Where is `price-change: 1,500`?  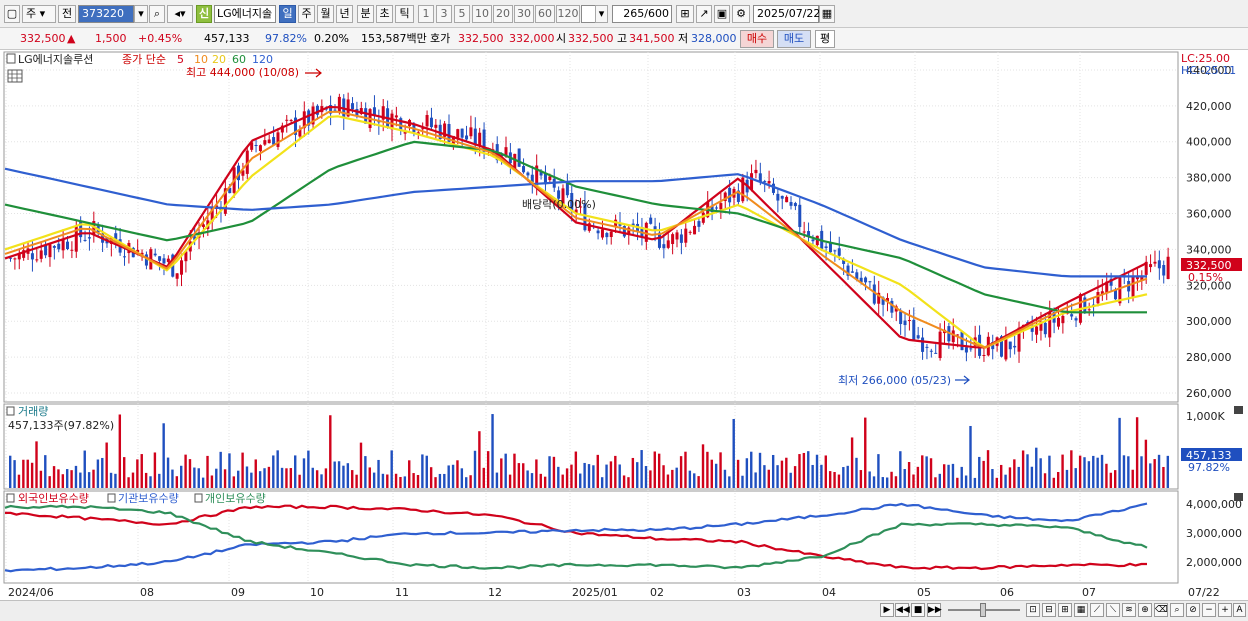 price-change: 1,500 is located at coordinates (111, 38).